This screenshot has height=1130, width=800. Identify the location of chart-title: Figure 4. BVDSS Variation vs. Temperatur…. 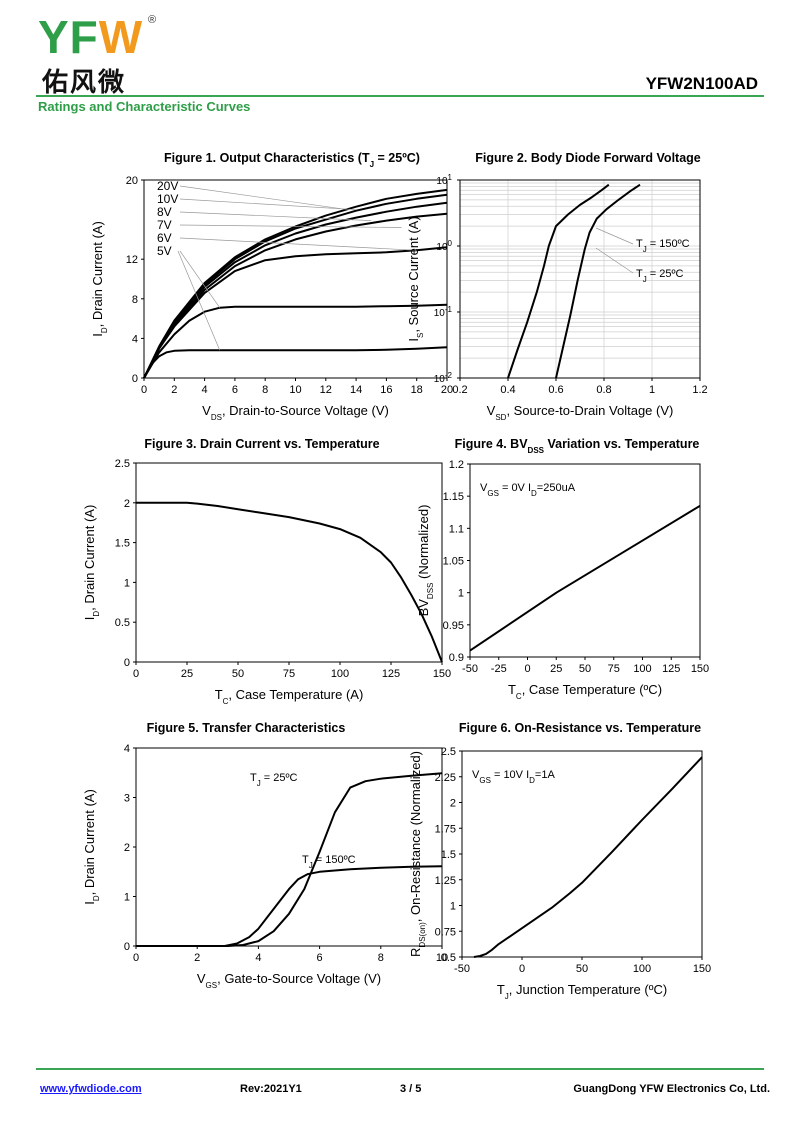
(577, 446).